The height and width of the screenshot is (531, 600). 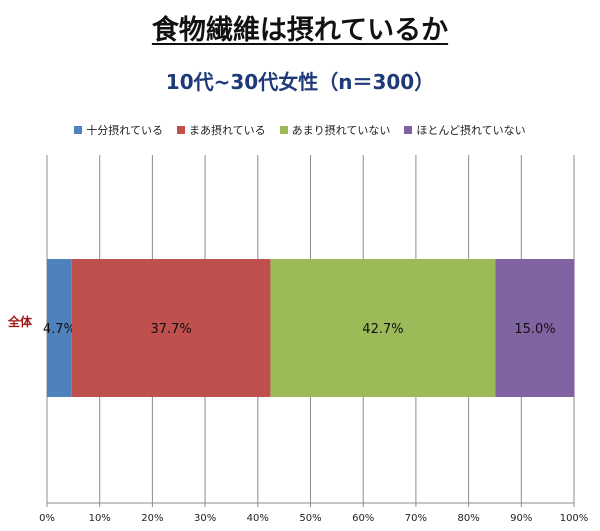 I want to click on legend-item-amari: あまり摂れていない, so click(x=335, y=130).